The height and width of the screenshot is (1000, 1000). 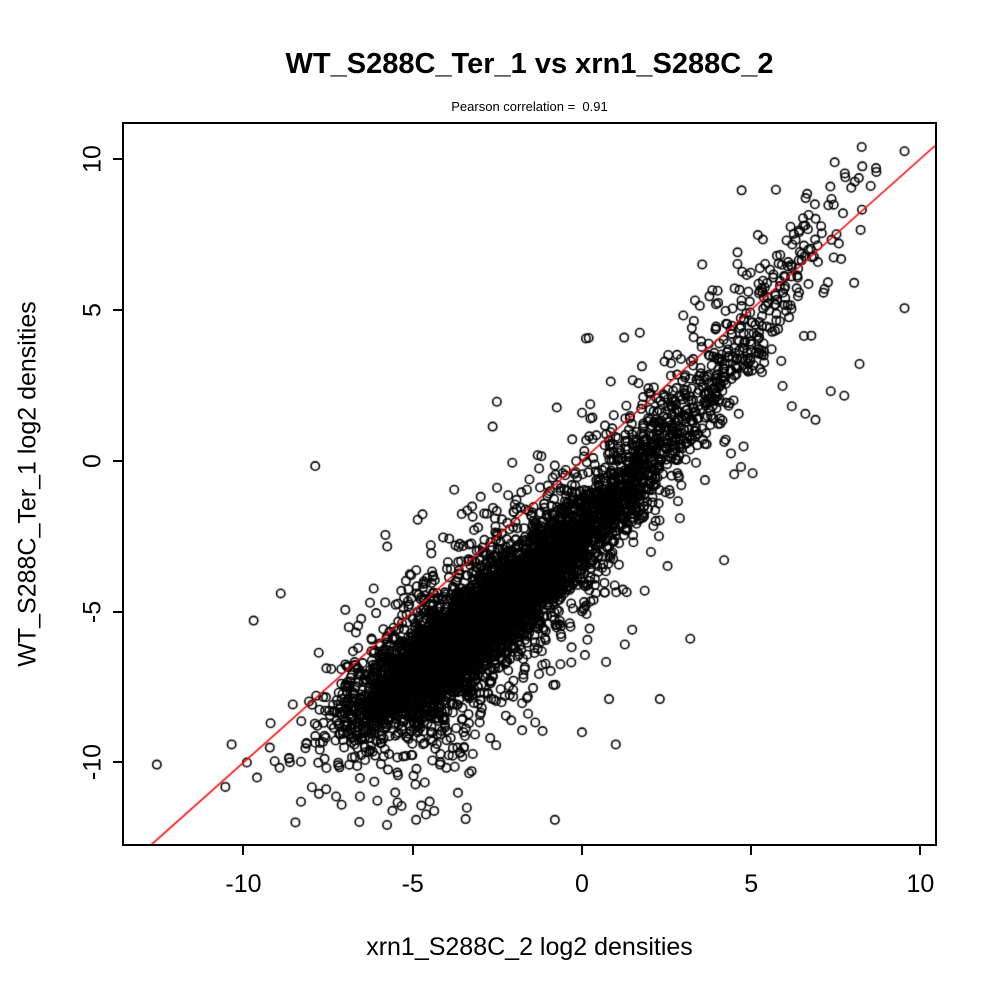 What do you see at coordinates (92, 611) in the screenshot?
I see `y-tick-label: -5` at bounding box center [92, 611].